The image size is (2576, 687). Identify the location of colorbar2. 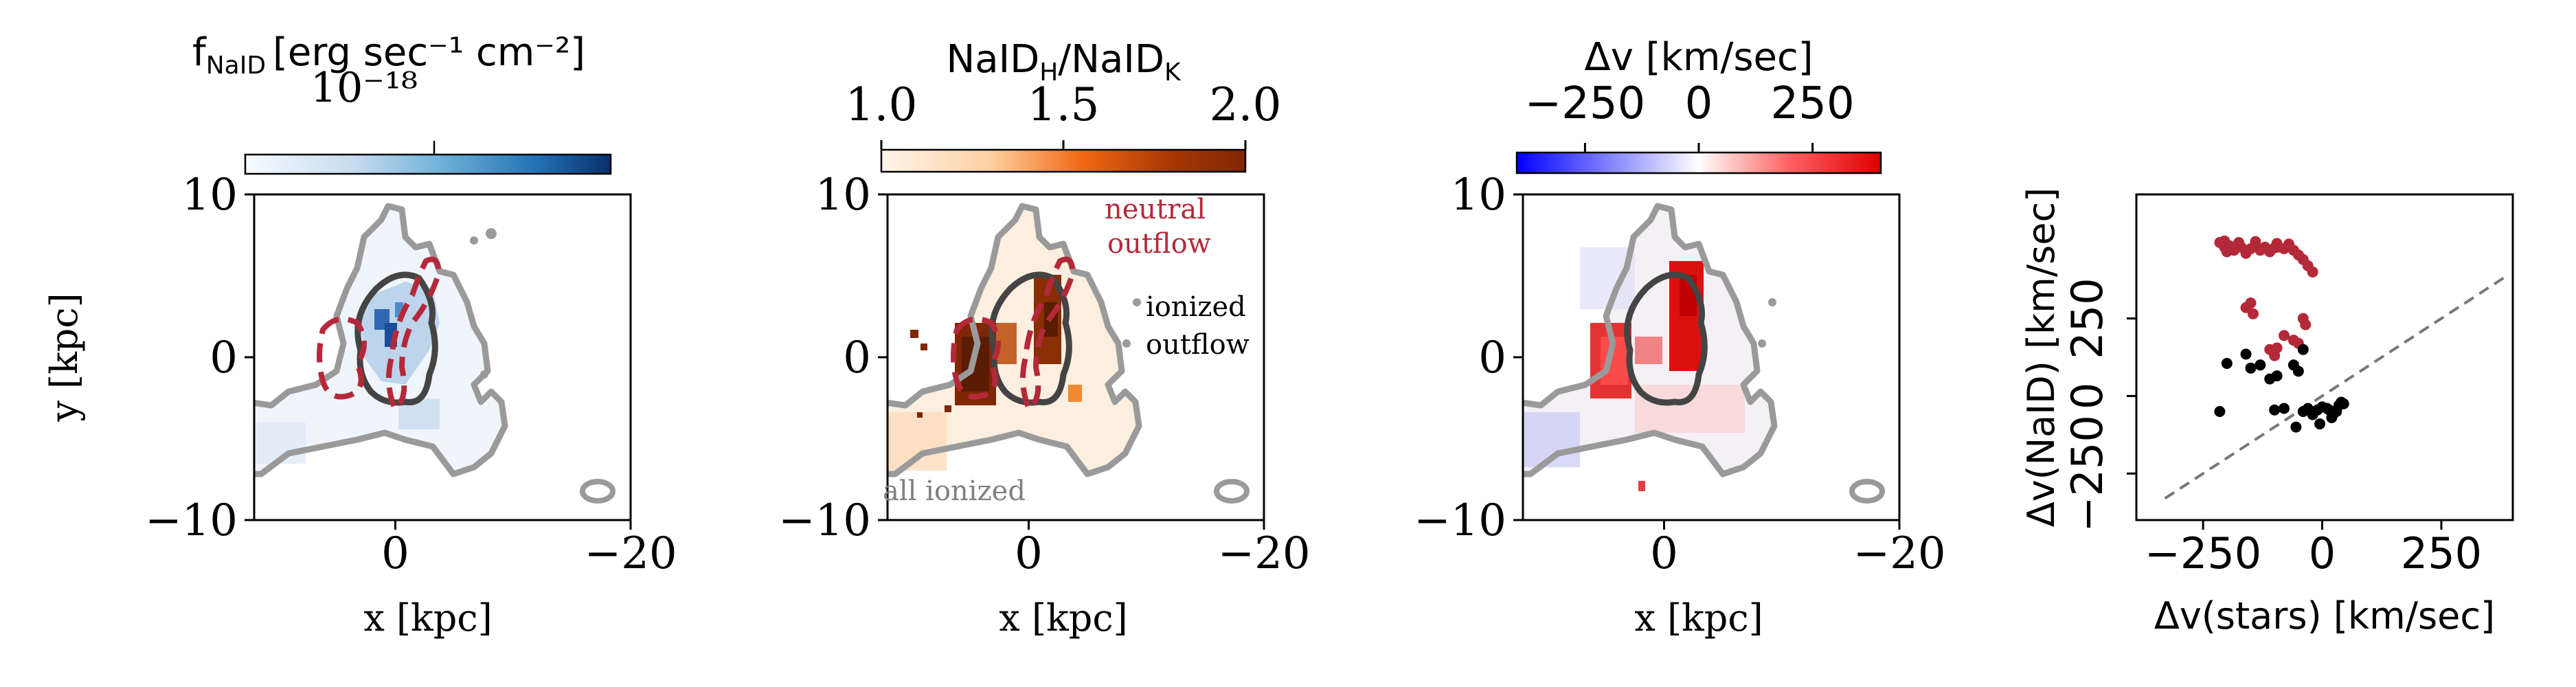
(1063, 160).